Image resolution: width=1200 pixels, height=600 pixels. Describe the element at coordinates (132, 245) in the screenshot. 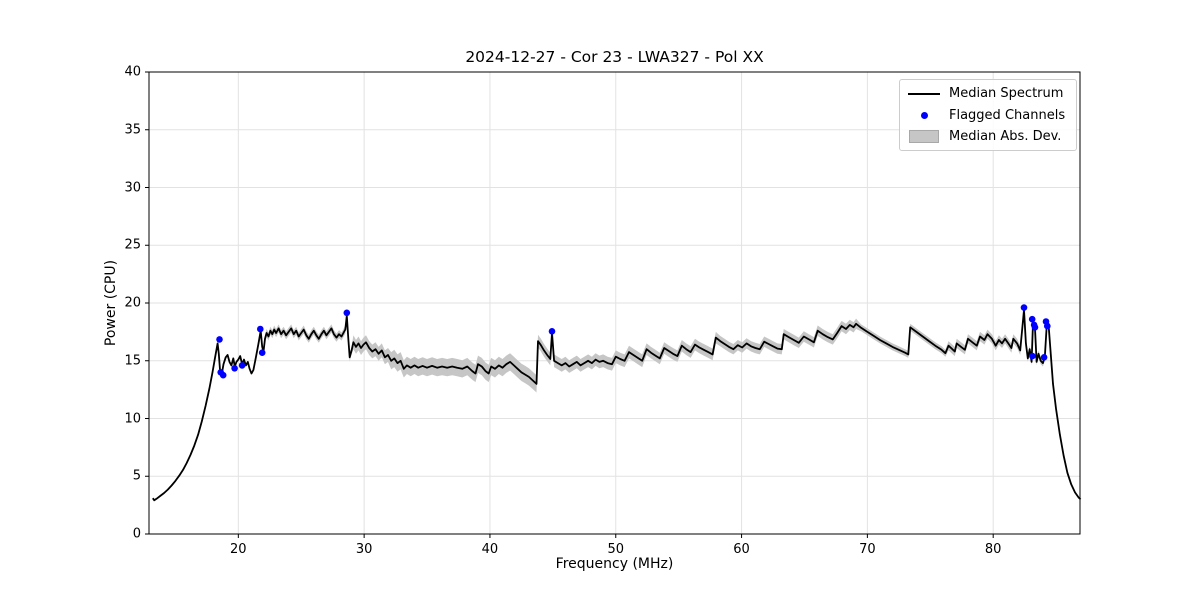

I see `y-tick-label: 25` at that location.